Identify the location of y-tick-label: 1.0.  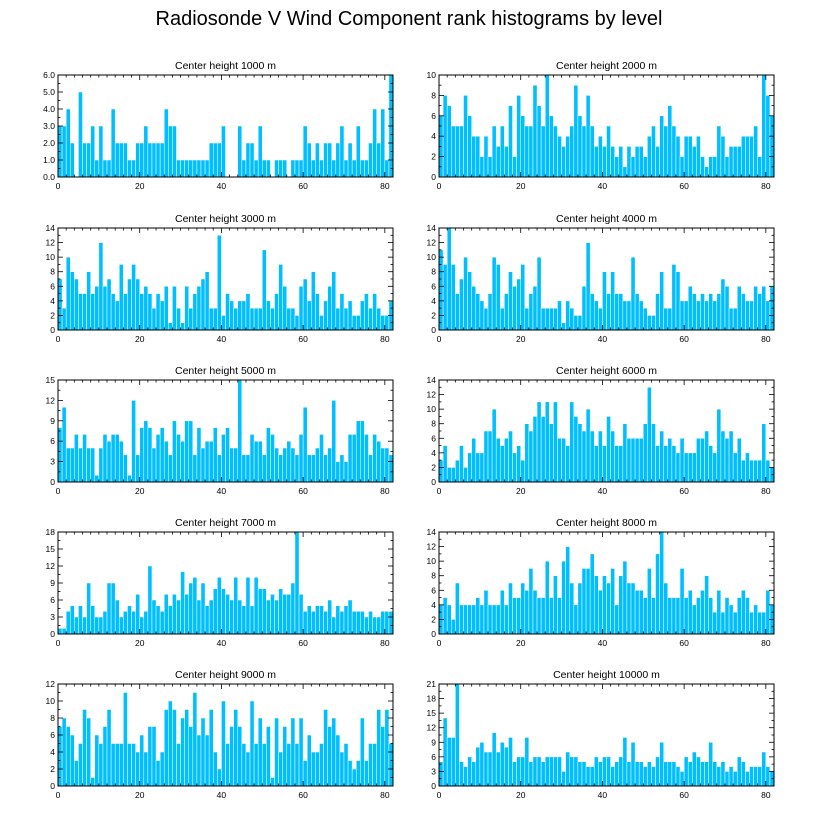
(49, 160).